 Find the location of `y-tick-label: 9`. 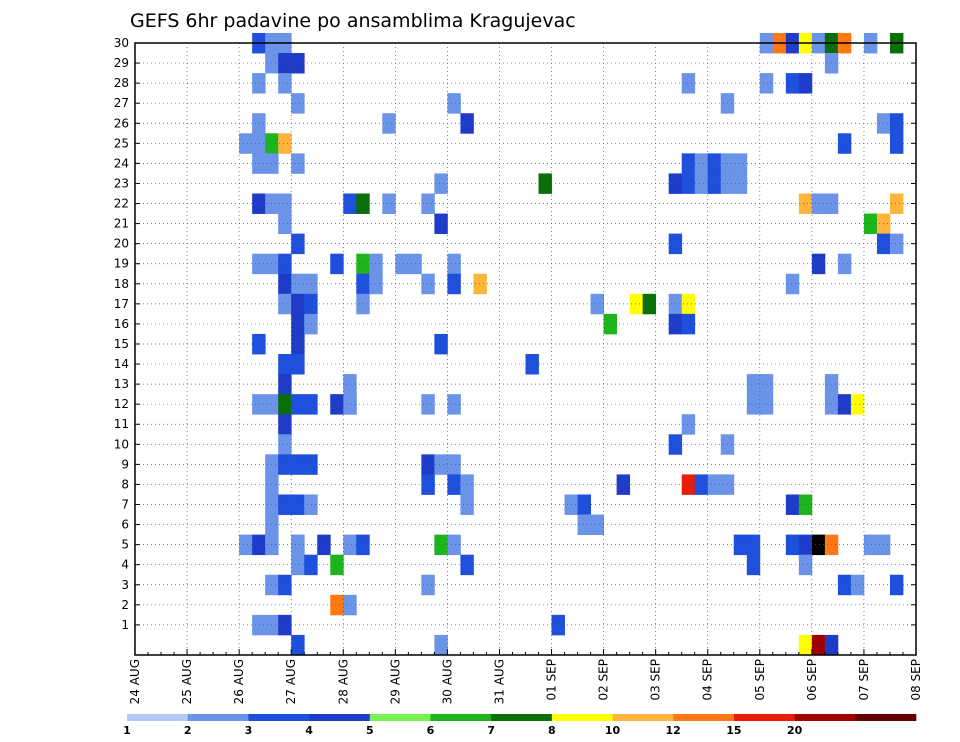

y-tick-label: 9 is located at coordinates (125, 464).